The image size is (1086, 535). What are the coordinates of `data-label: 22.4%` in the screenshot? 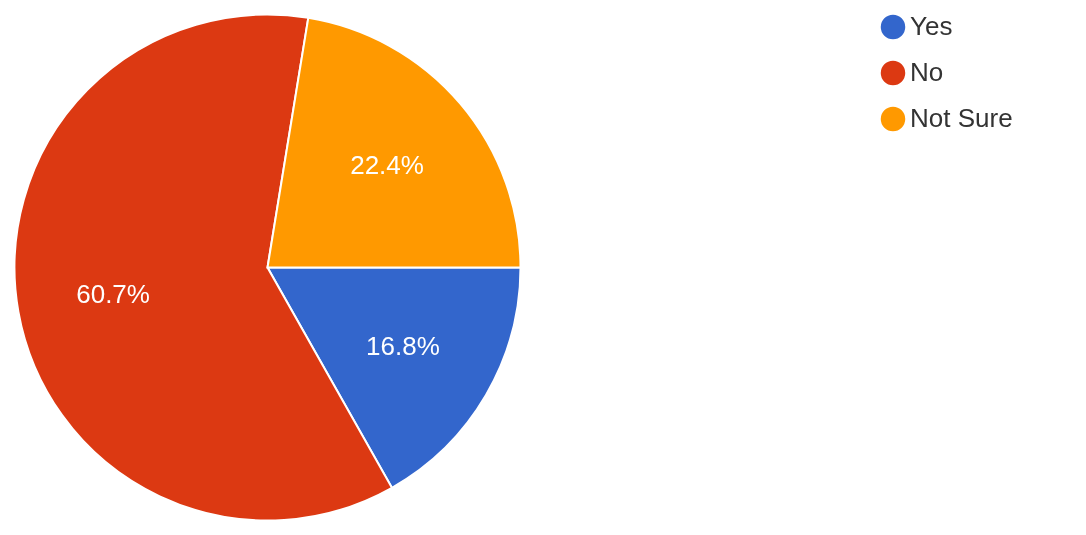 It's located at (387, 164).